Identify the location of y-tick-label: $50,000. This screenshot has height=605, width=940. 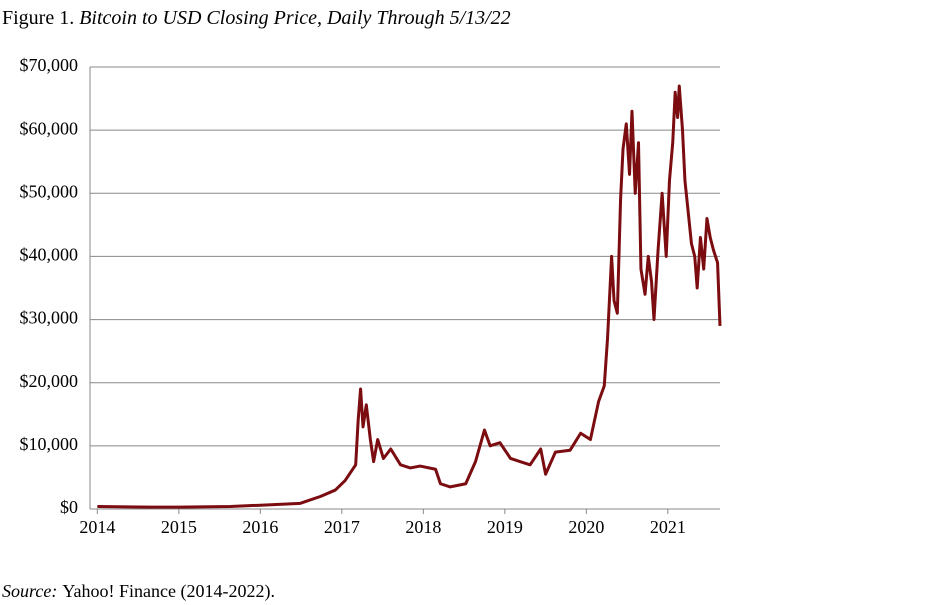
(49, 191).